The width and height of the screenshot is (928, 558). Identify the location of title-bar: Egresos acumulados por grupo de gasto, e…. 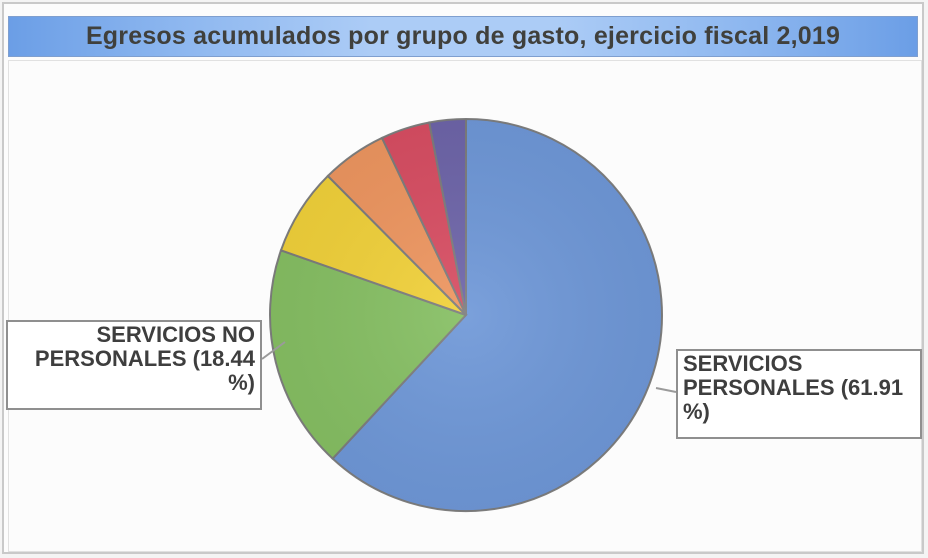
(463, 36).